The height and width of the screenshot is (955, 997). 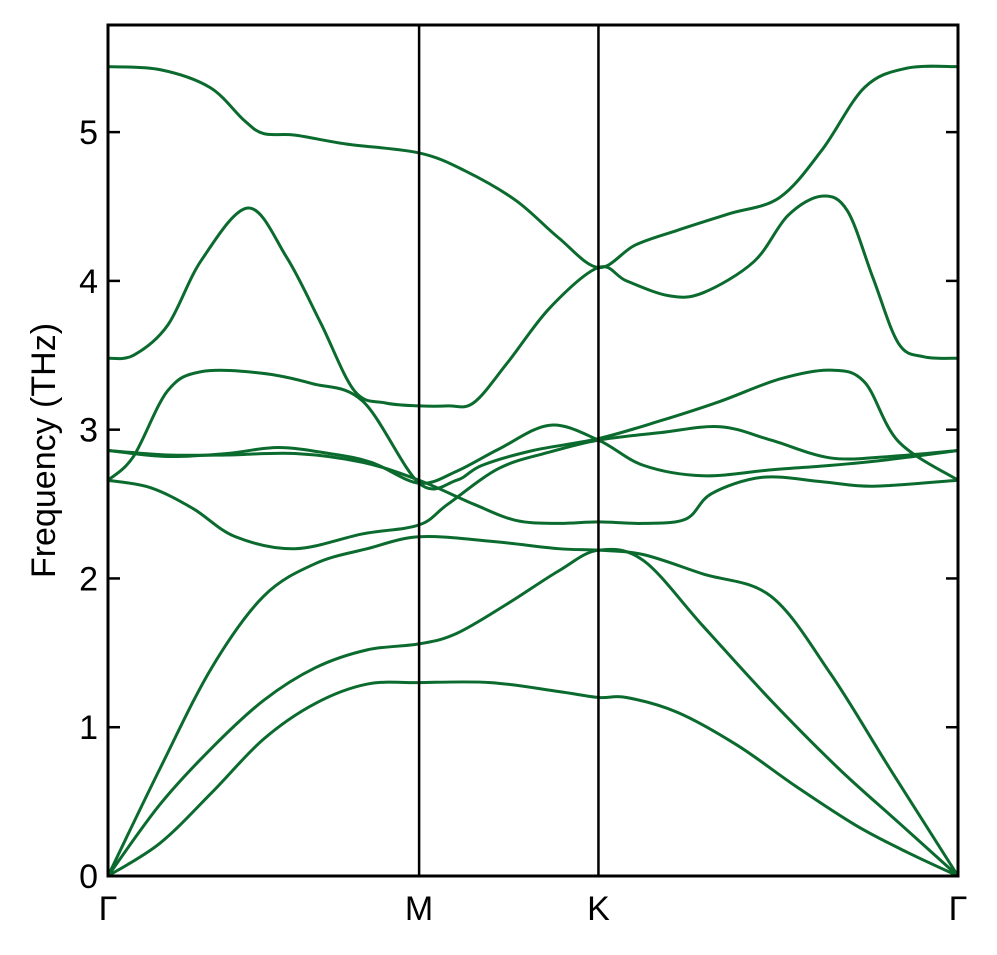 I want to click on y-tick-label-1: 1, so click(x=88, y=728).